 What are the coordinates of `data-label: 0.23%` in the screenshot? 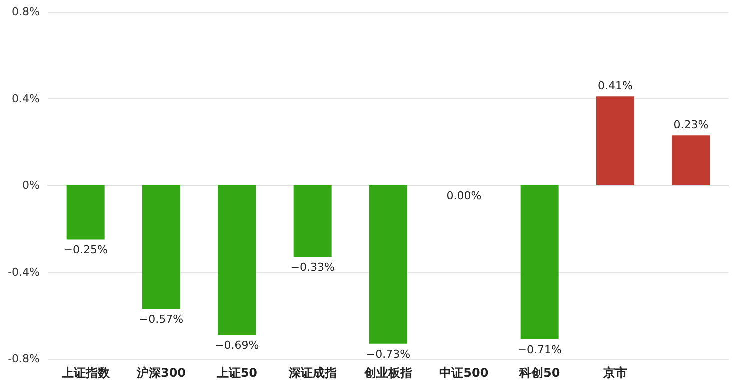 It's located at (691, 125).